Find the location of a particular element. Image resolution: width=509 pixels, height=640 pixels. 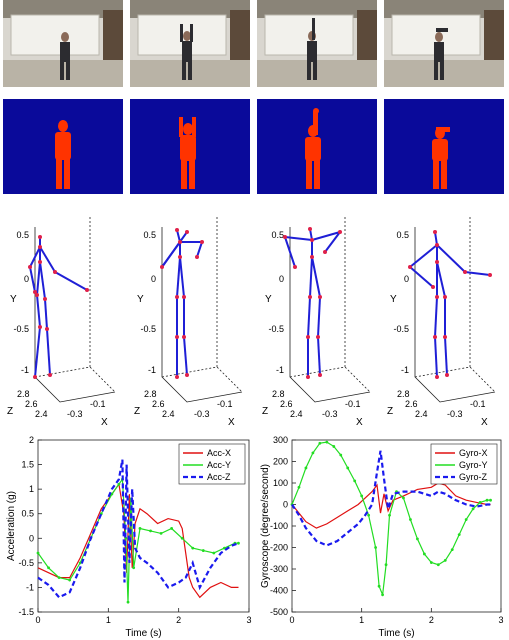

y-axis-label: Acceleration (g) is located at coordinates (11, 526).